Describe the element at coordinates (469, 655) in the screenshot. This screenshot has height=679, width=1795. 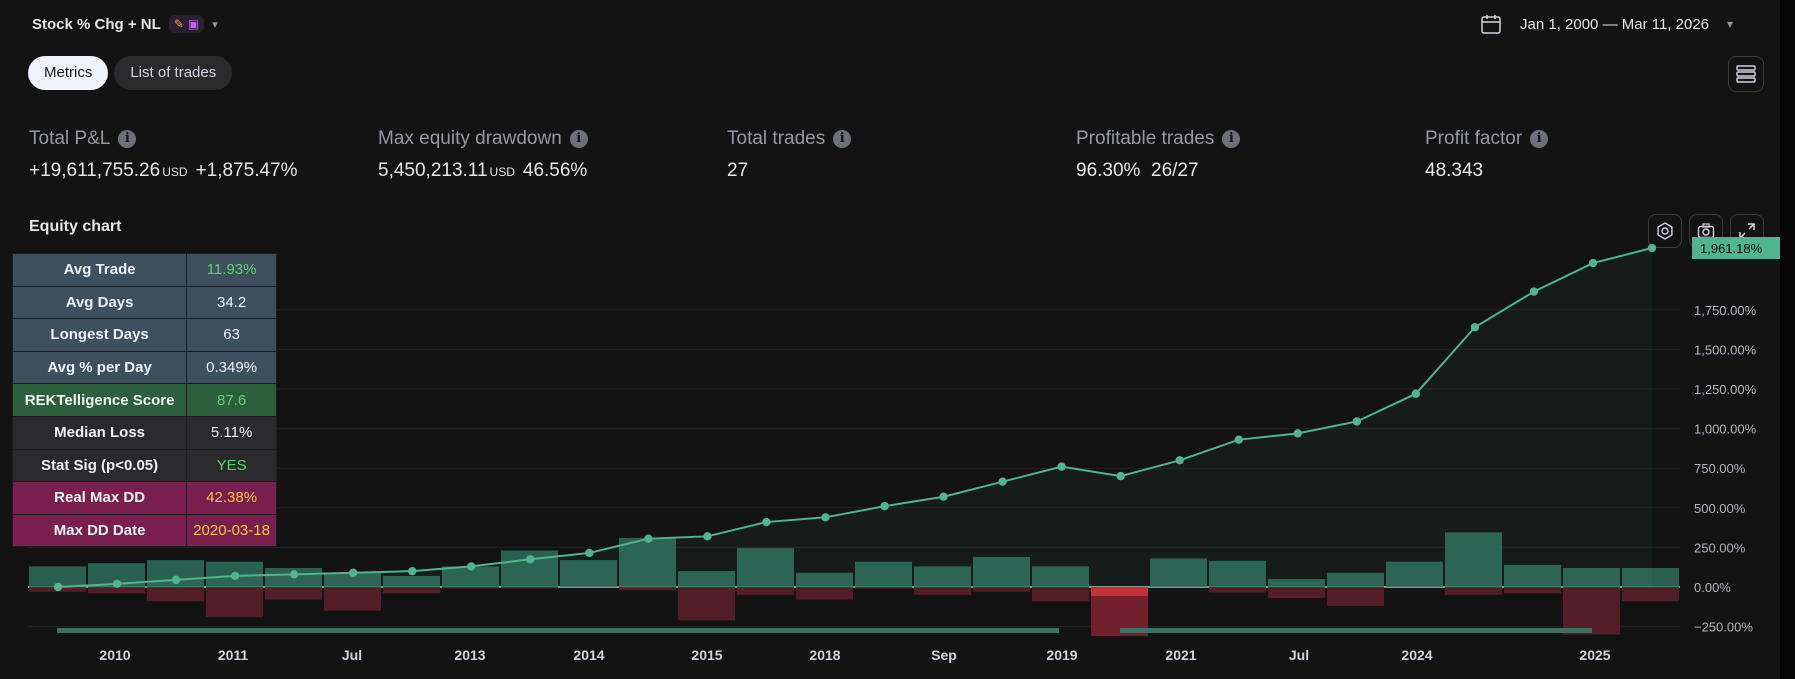
I see `x-tick-label: 2013` at that location.